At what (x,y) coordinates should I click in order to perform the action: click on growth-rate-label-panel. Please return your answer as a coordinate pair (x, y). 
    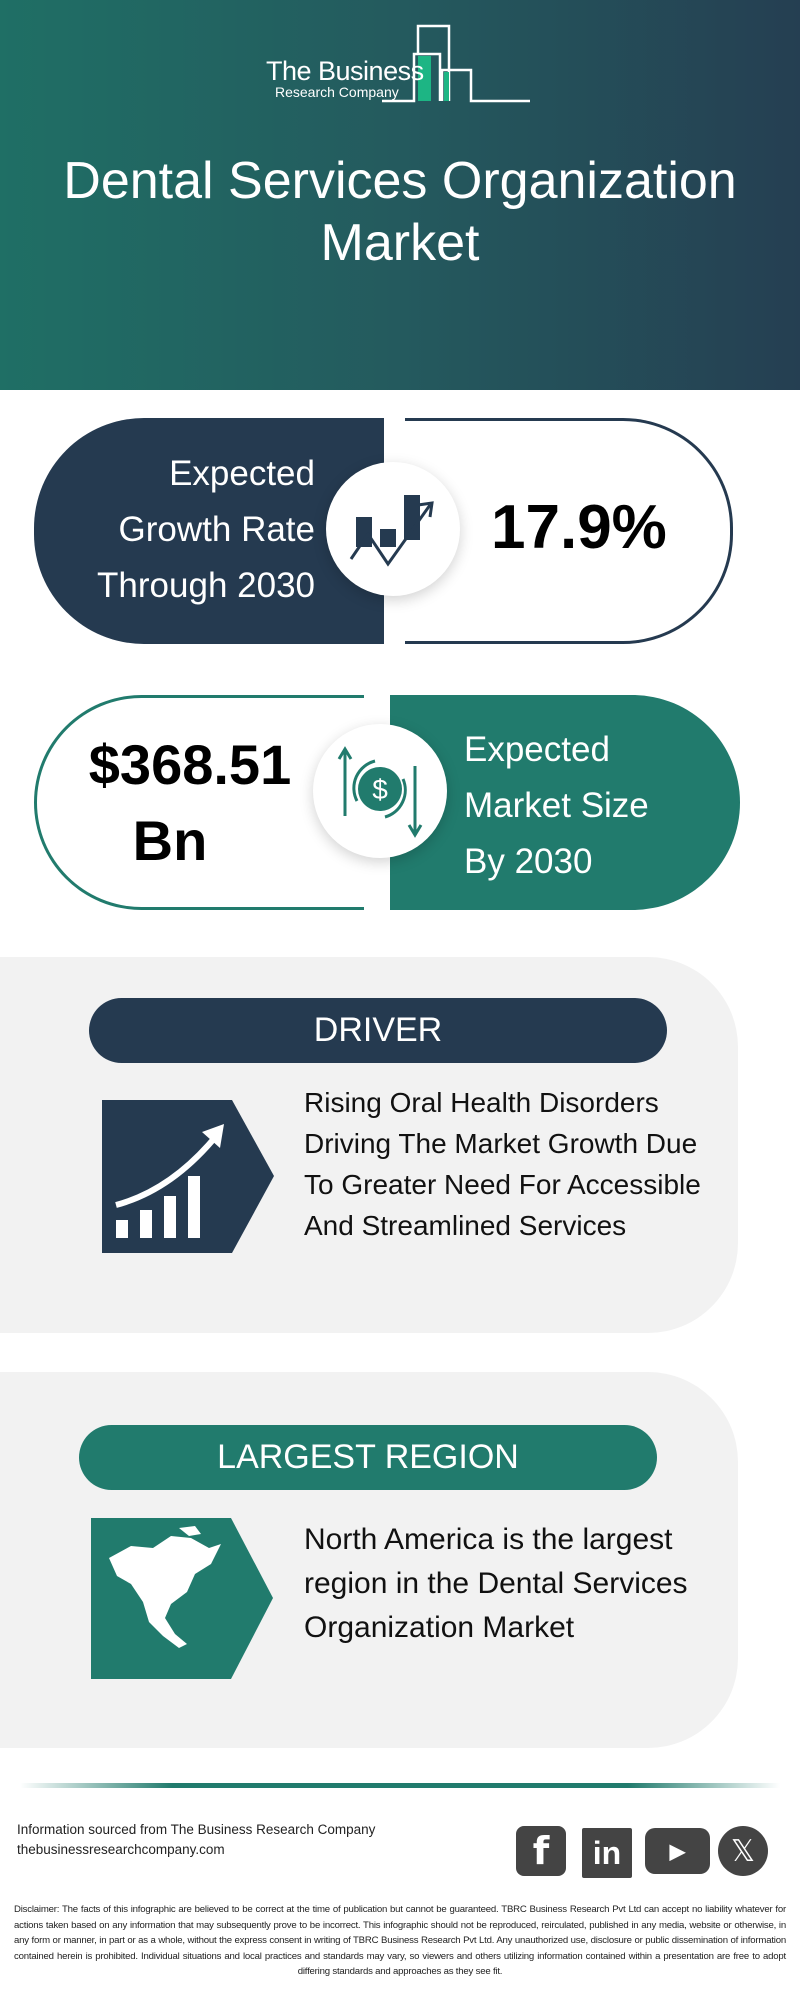
    Looking at the image, I should click on (209, 531).